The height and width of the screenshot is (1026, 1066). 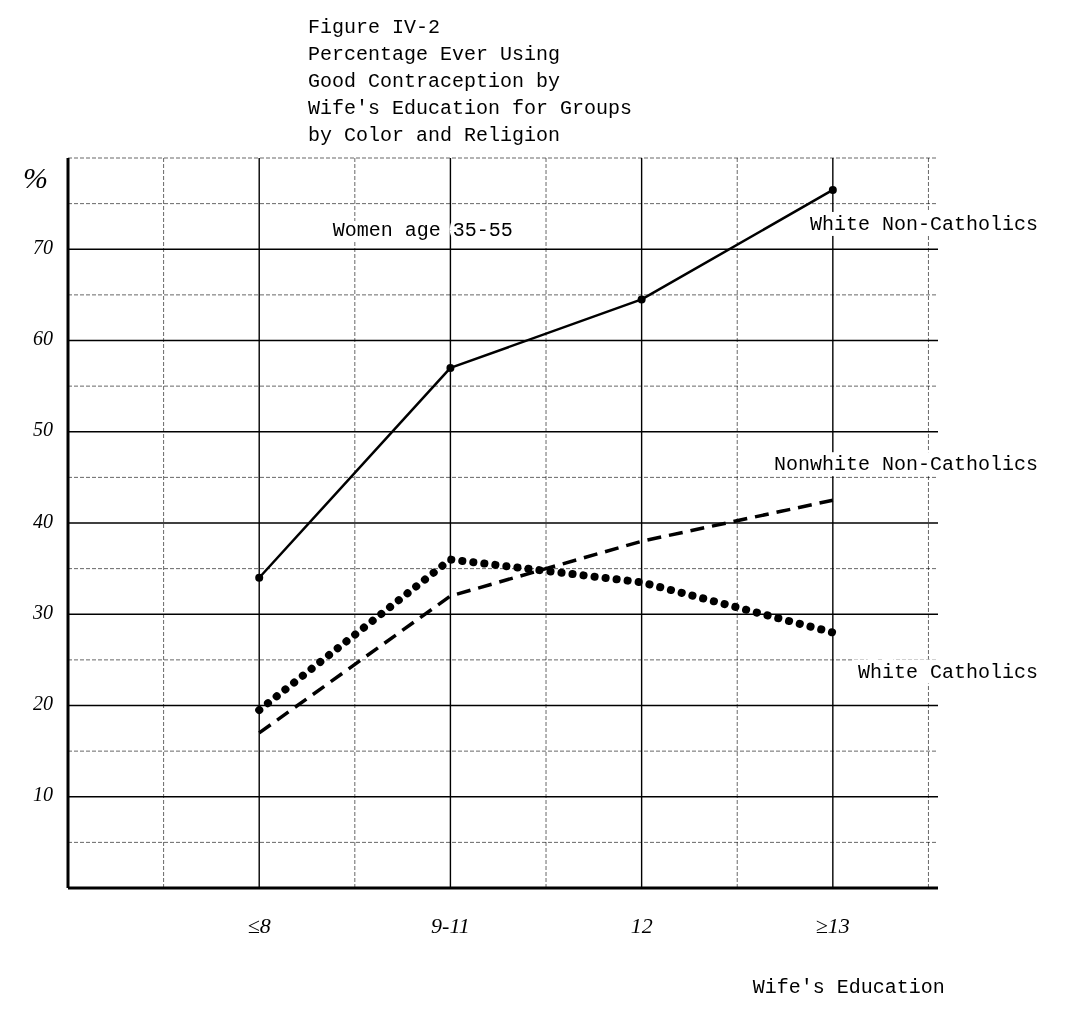 What do you see at coordinates (42, 611) in the screenshot?
I see `y-tick-label: 30` at bounding box center [42, 611].